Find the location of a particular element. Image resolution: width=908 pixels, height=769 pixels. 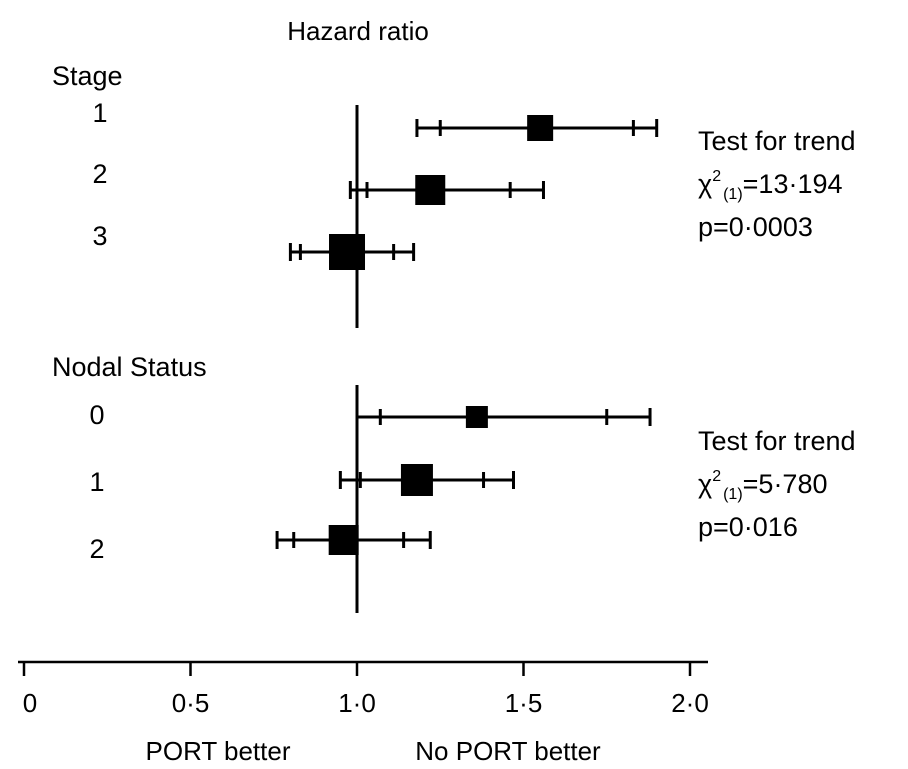

x-tick-label-3: 1·5 is located at coordinates (524, 703).